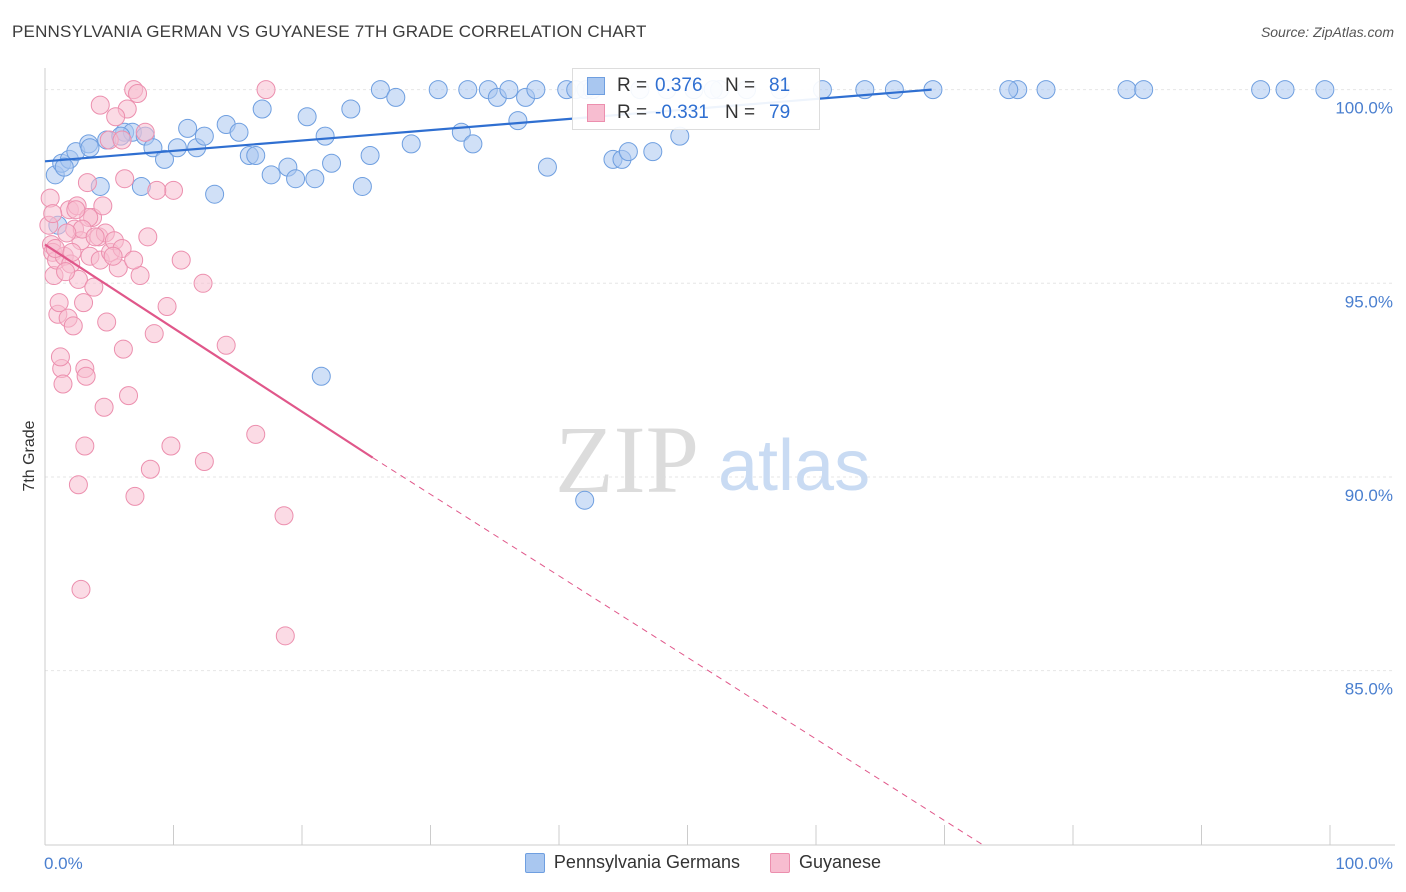 This screenshot has width=1406, height=892. What do you see at coordinates (647, 862) in the screenshot?
I see `legend-label: Pennsylvania Germans` at bounding box center [647, 862].